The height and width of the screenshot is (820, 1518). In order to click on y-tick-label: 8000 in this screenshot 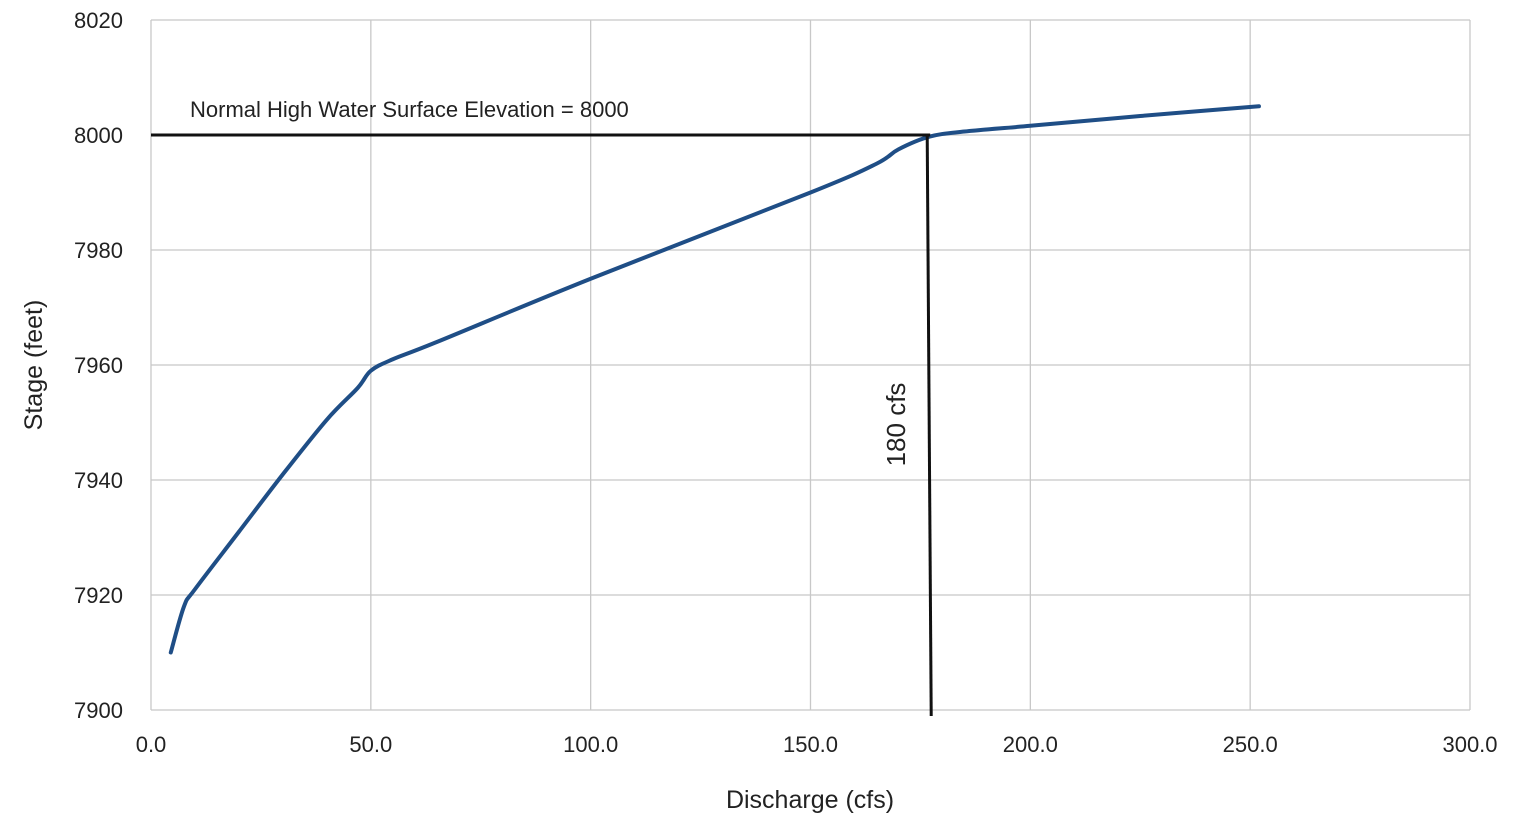, I will do `click(98, 135)`.